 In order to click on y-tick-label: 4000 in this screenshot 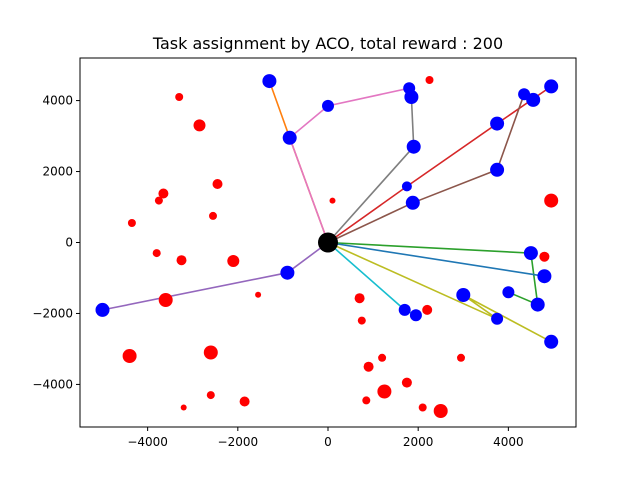, I will do `click(57, 101)`.